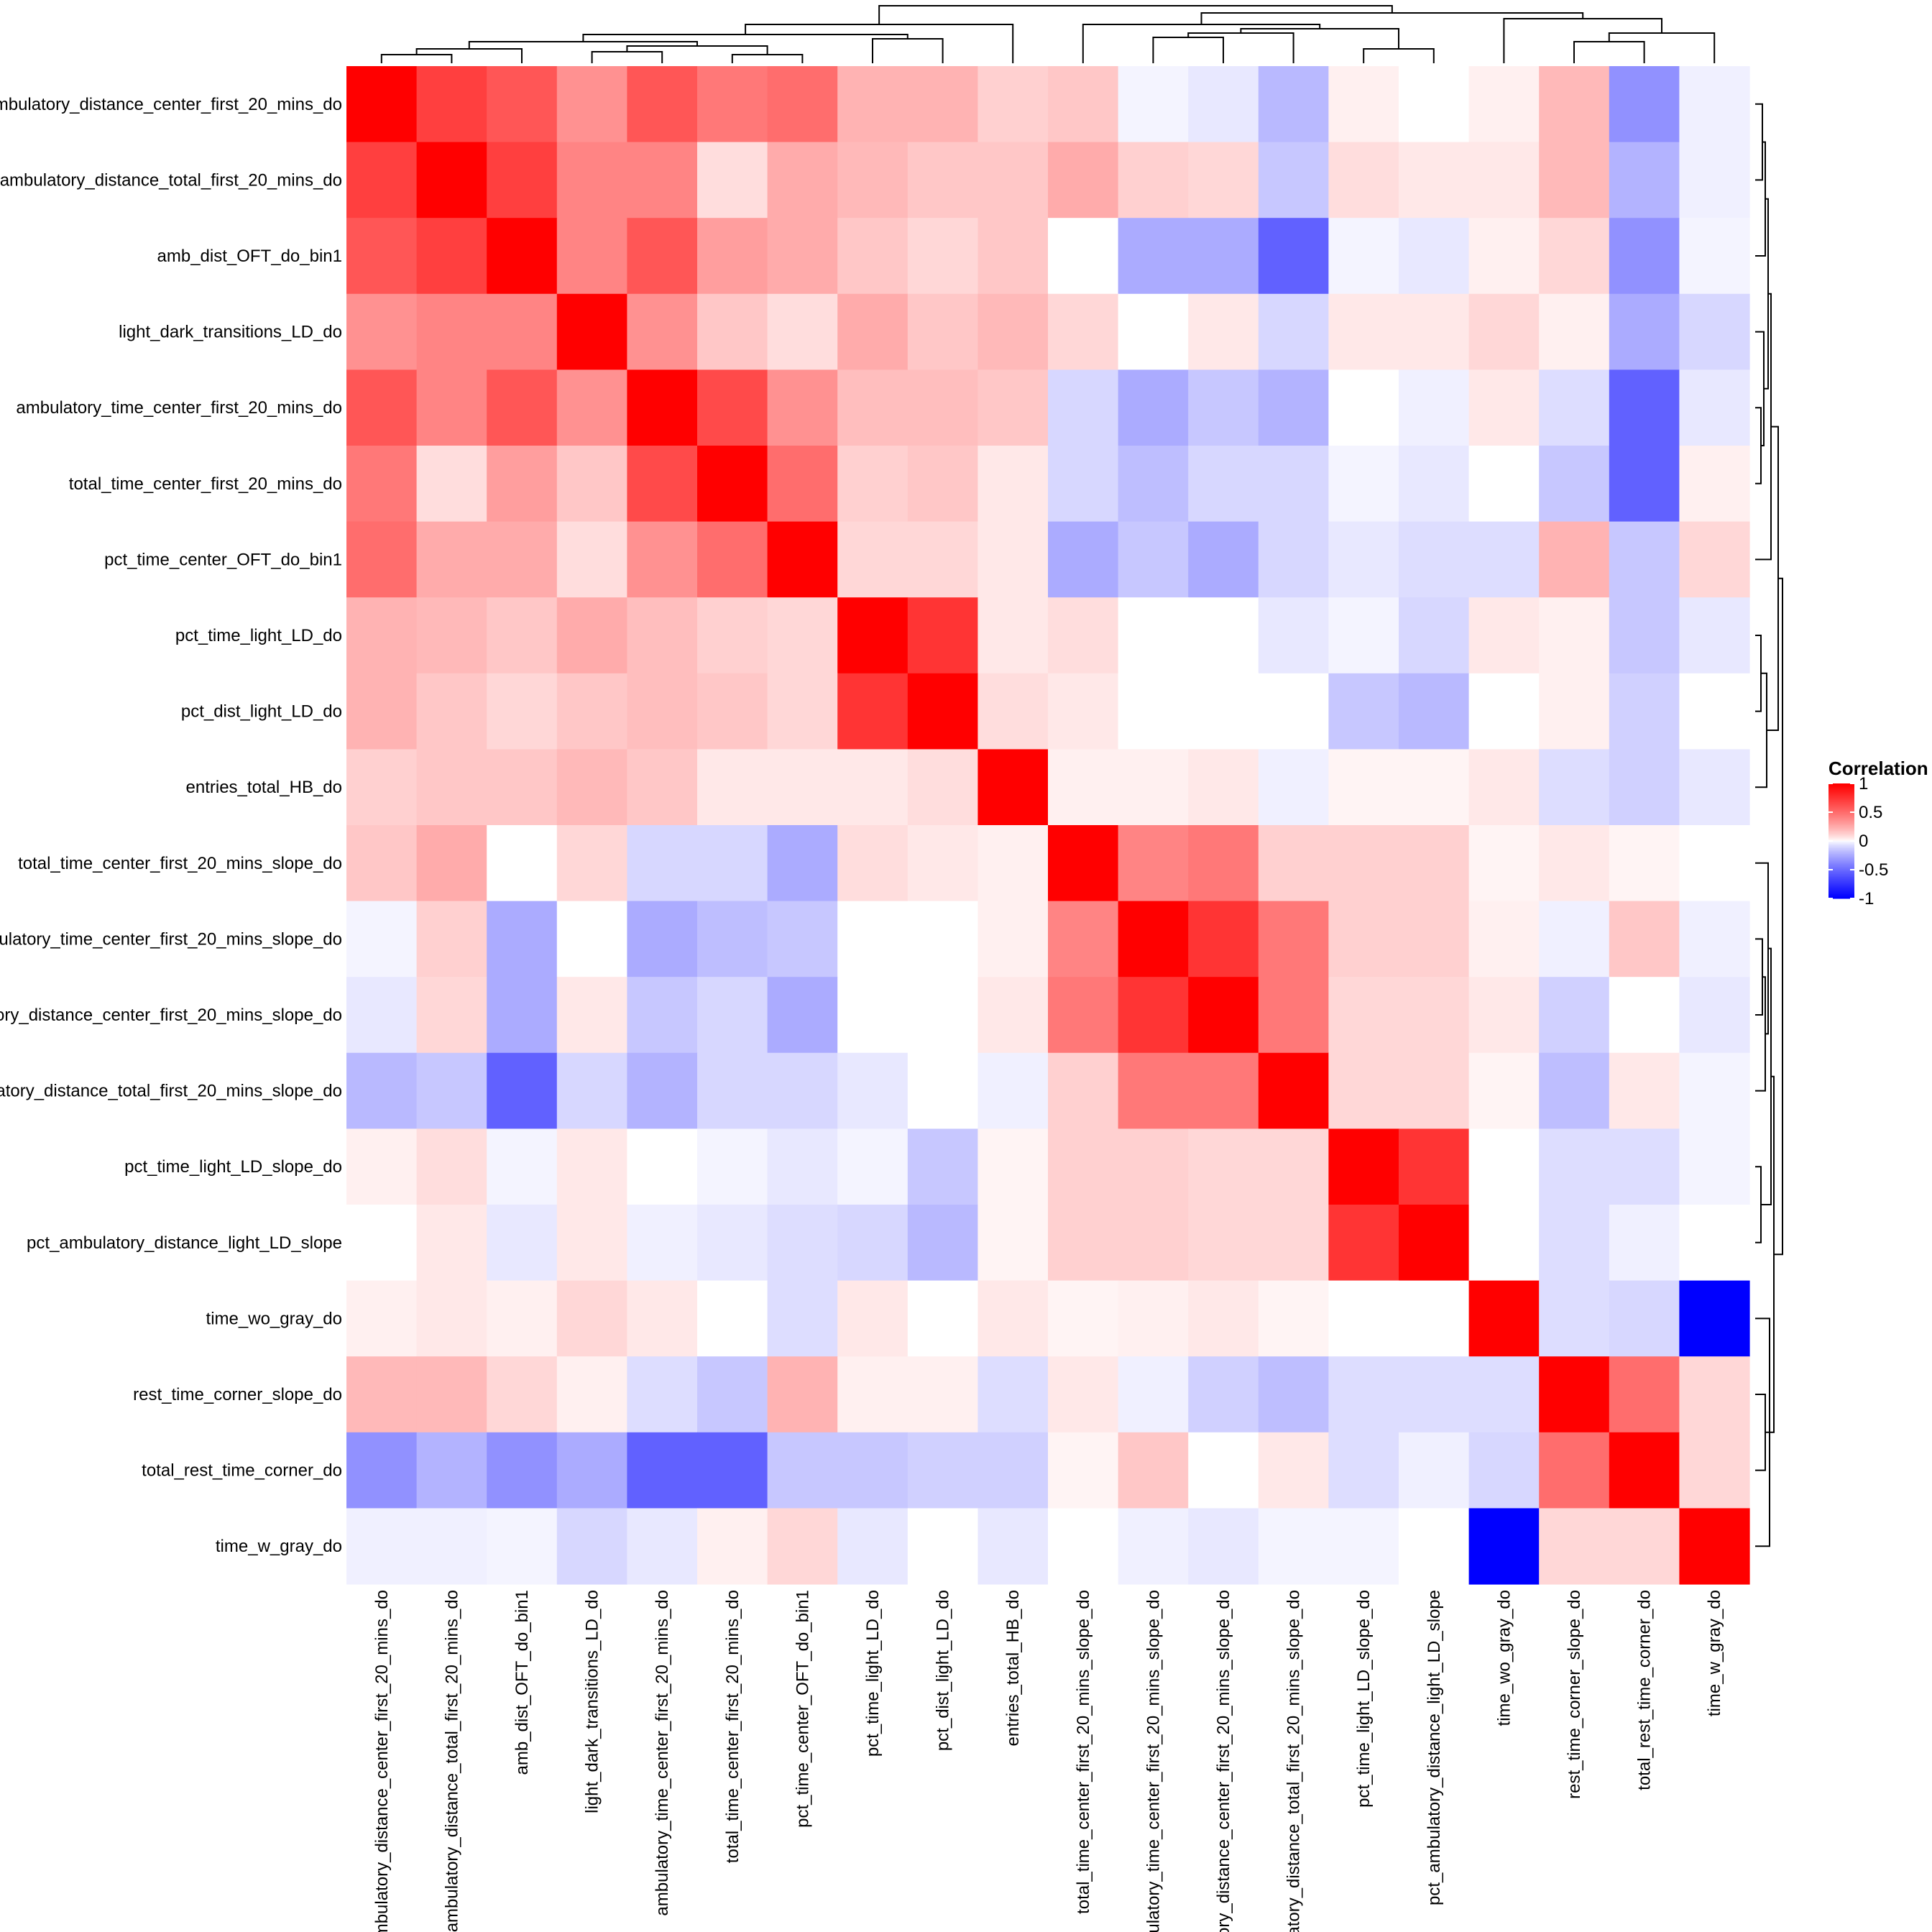  I want to click on column-label: pct_dist_light_LD_do, so click(943, 1670).